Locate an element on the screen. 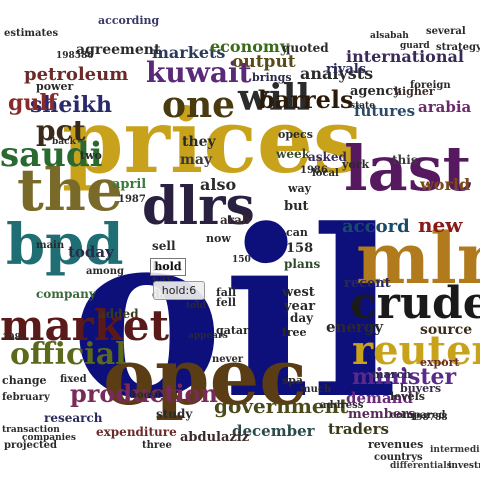 The width and height of the screenshot is (480, 480). word-asked: asked is located at coordinates (327, 157).